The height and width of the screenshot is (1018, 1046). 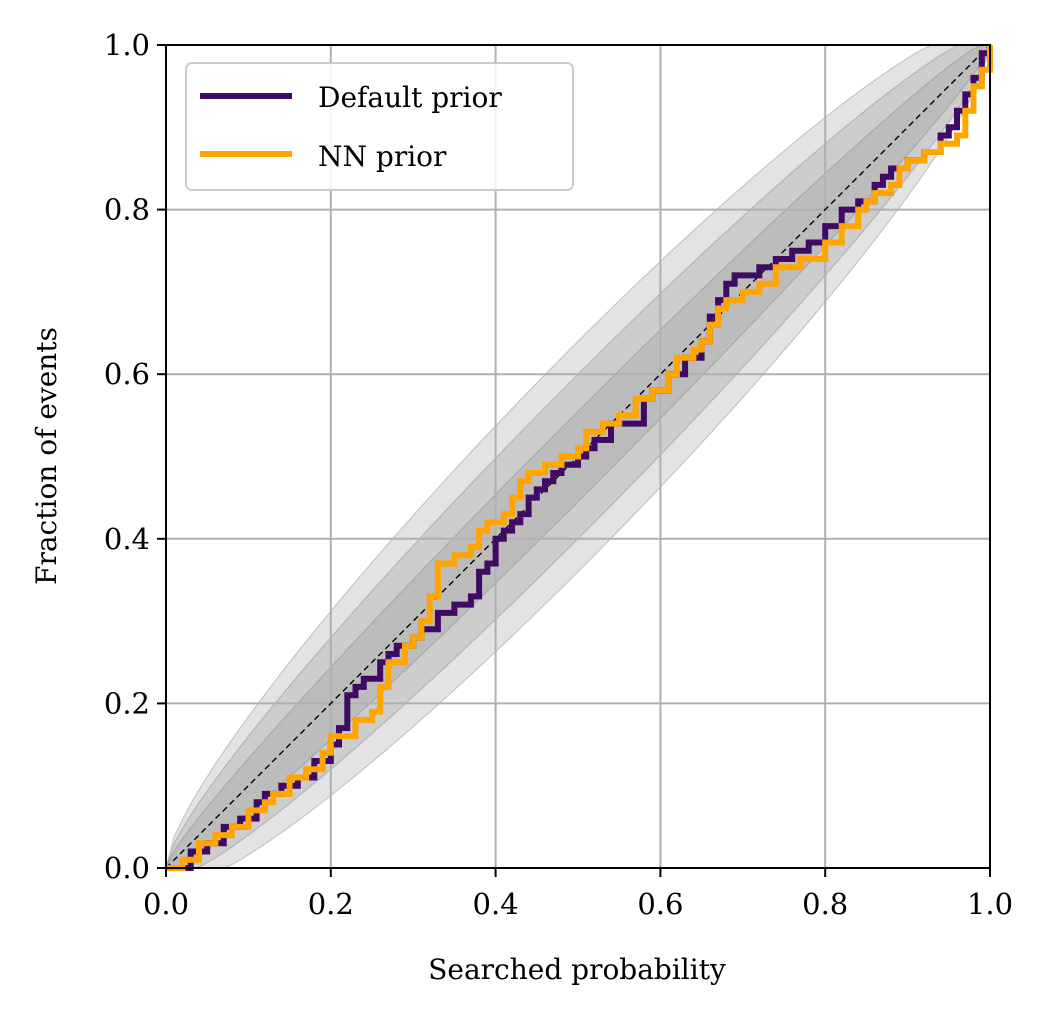 What do you see at coordinates (127, 45) in the screenshot?
I see `y-tick-label-5: 1.0` at bounding box center [127, 45].